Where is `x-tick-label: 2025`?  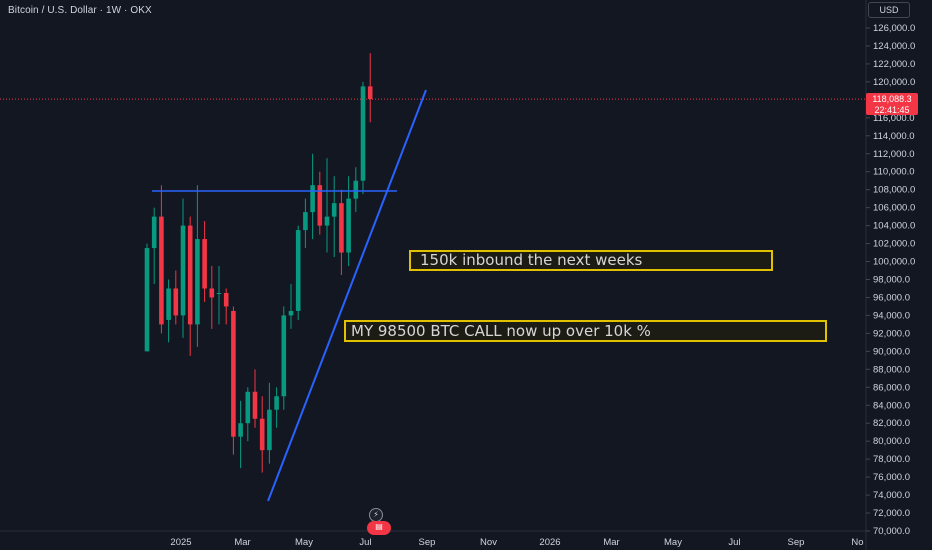
x-tick-label: 2025 is located at coordinates (180, 542).